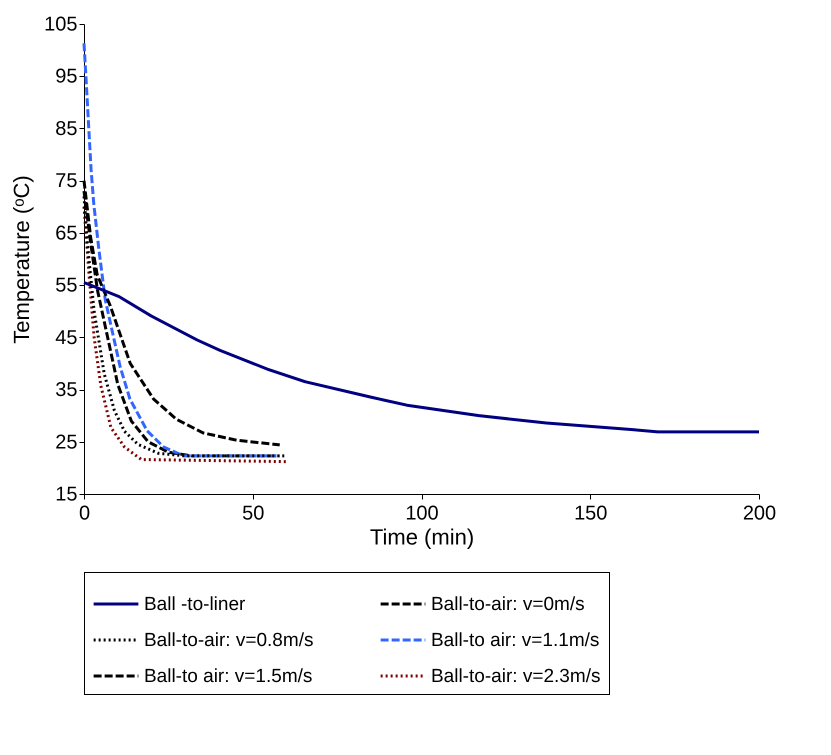 The height and width of the screenshot is (755, 831). What do you see at coordinates (195, 604) in the screenshot?
I see `legend-label: Ball -to-liner` at bounding box center [195, 604].